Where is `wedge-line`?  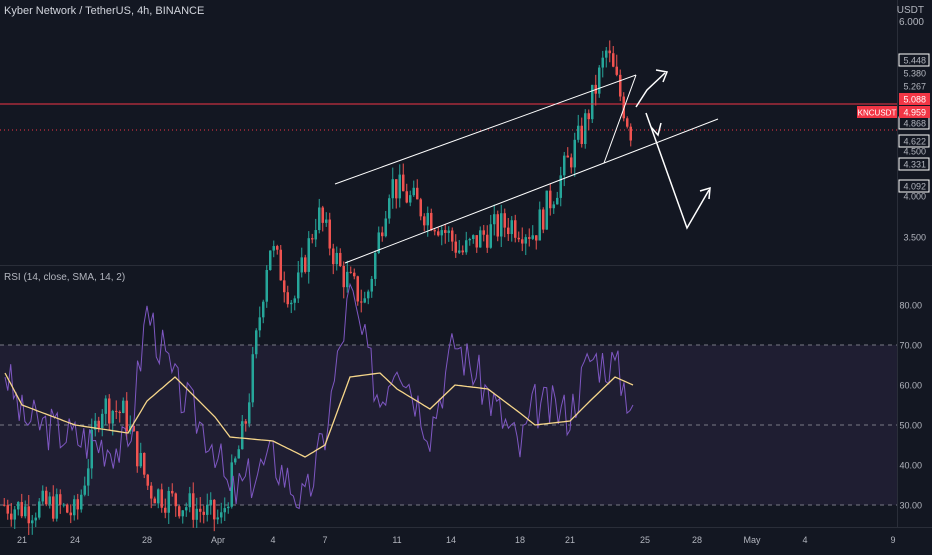 wedge-line is located at coordinates (620, 119).